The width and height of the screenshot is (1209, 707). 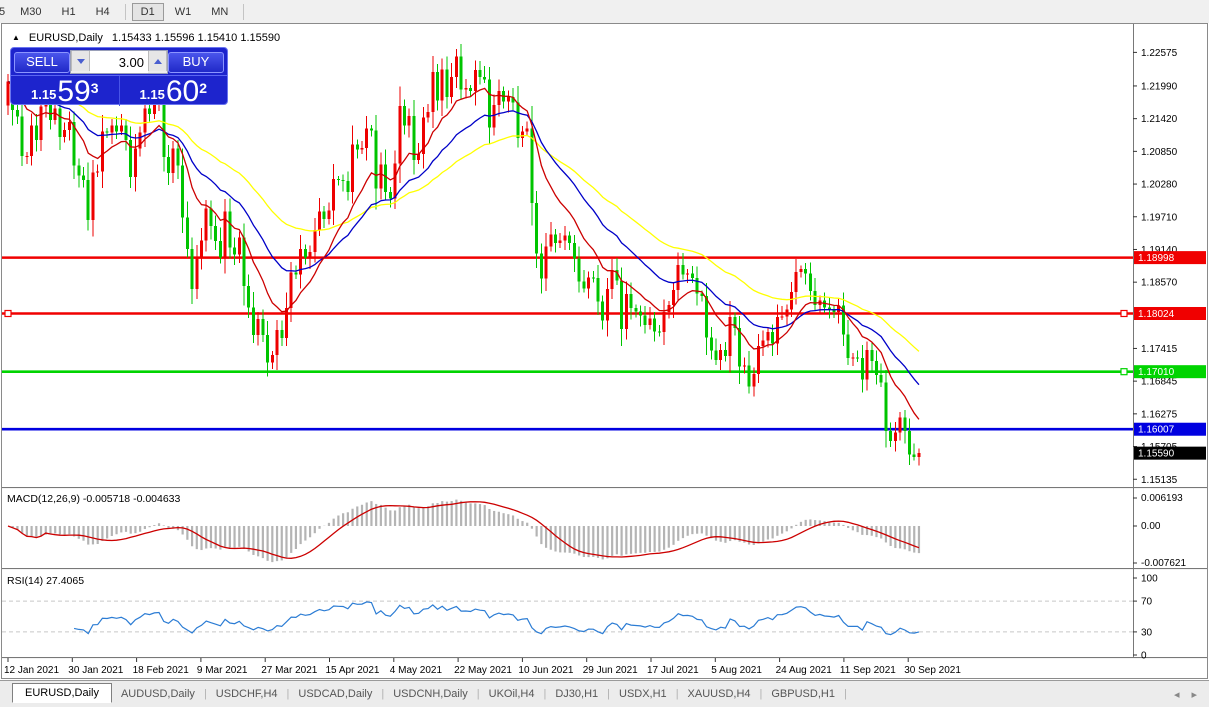 What do you see at coordinates (125, 11) in the screenshot?
I see `toolbar-separator` at bounding box center [125, 11].